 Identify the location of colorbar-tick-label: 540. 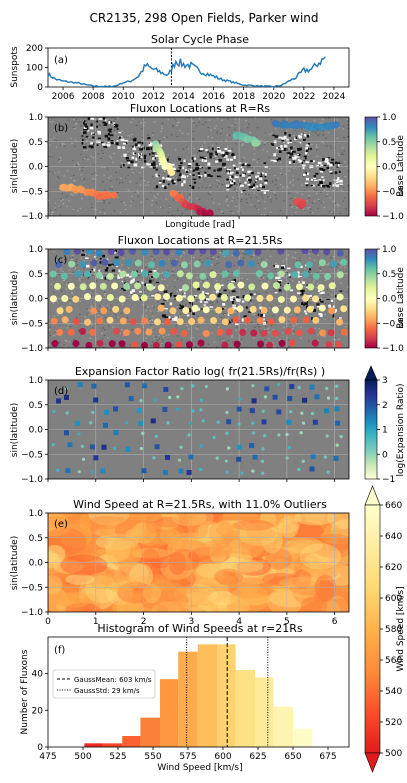
(393, 692).